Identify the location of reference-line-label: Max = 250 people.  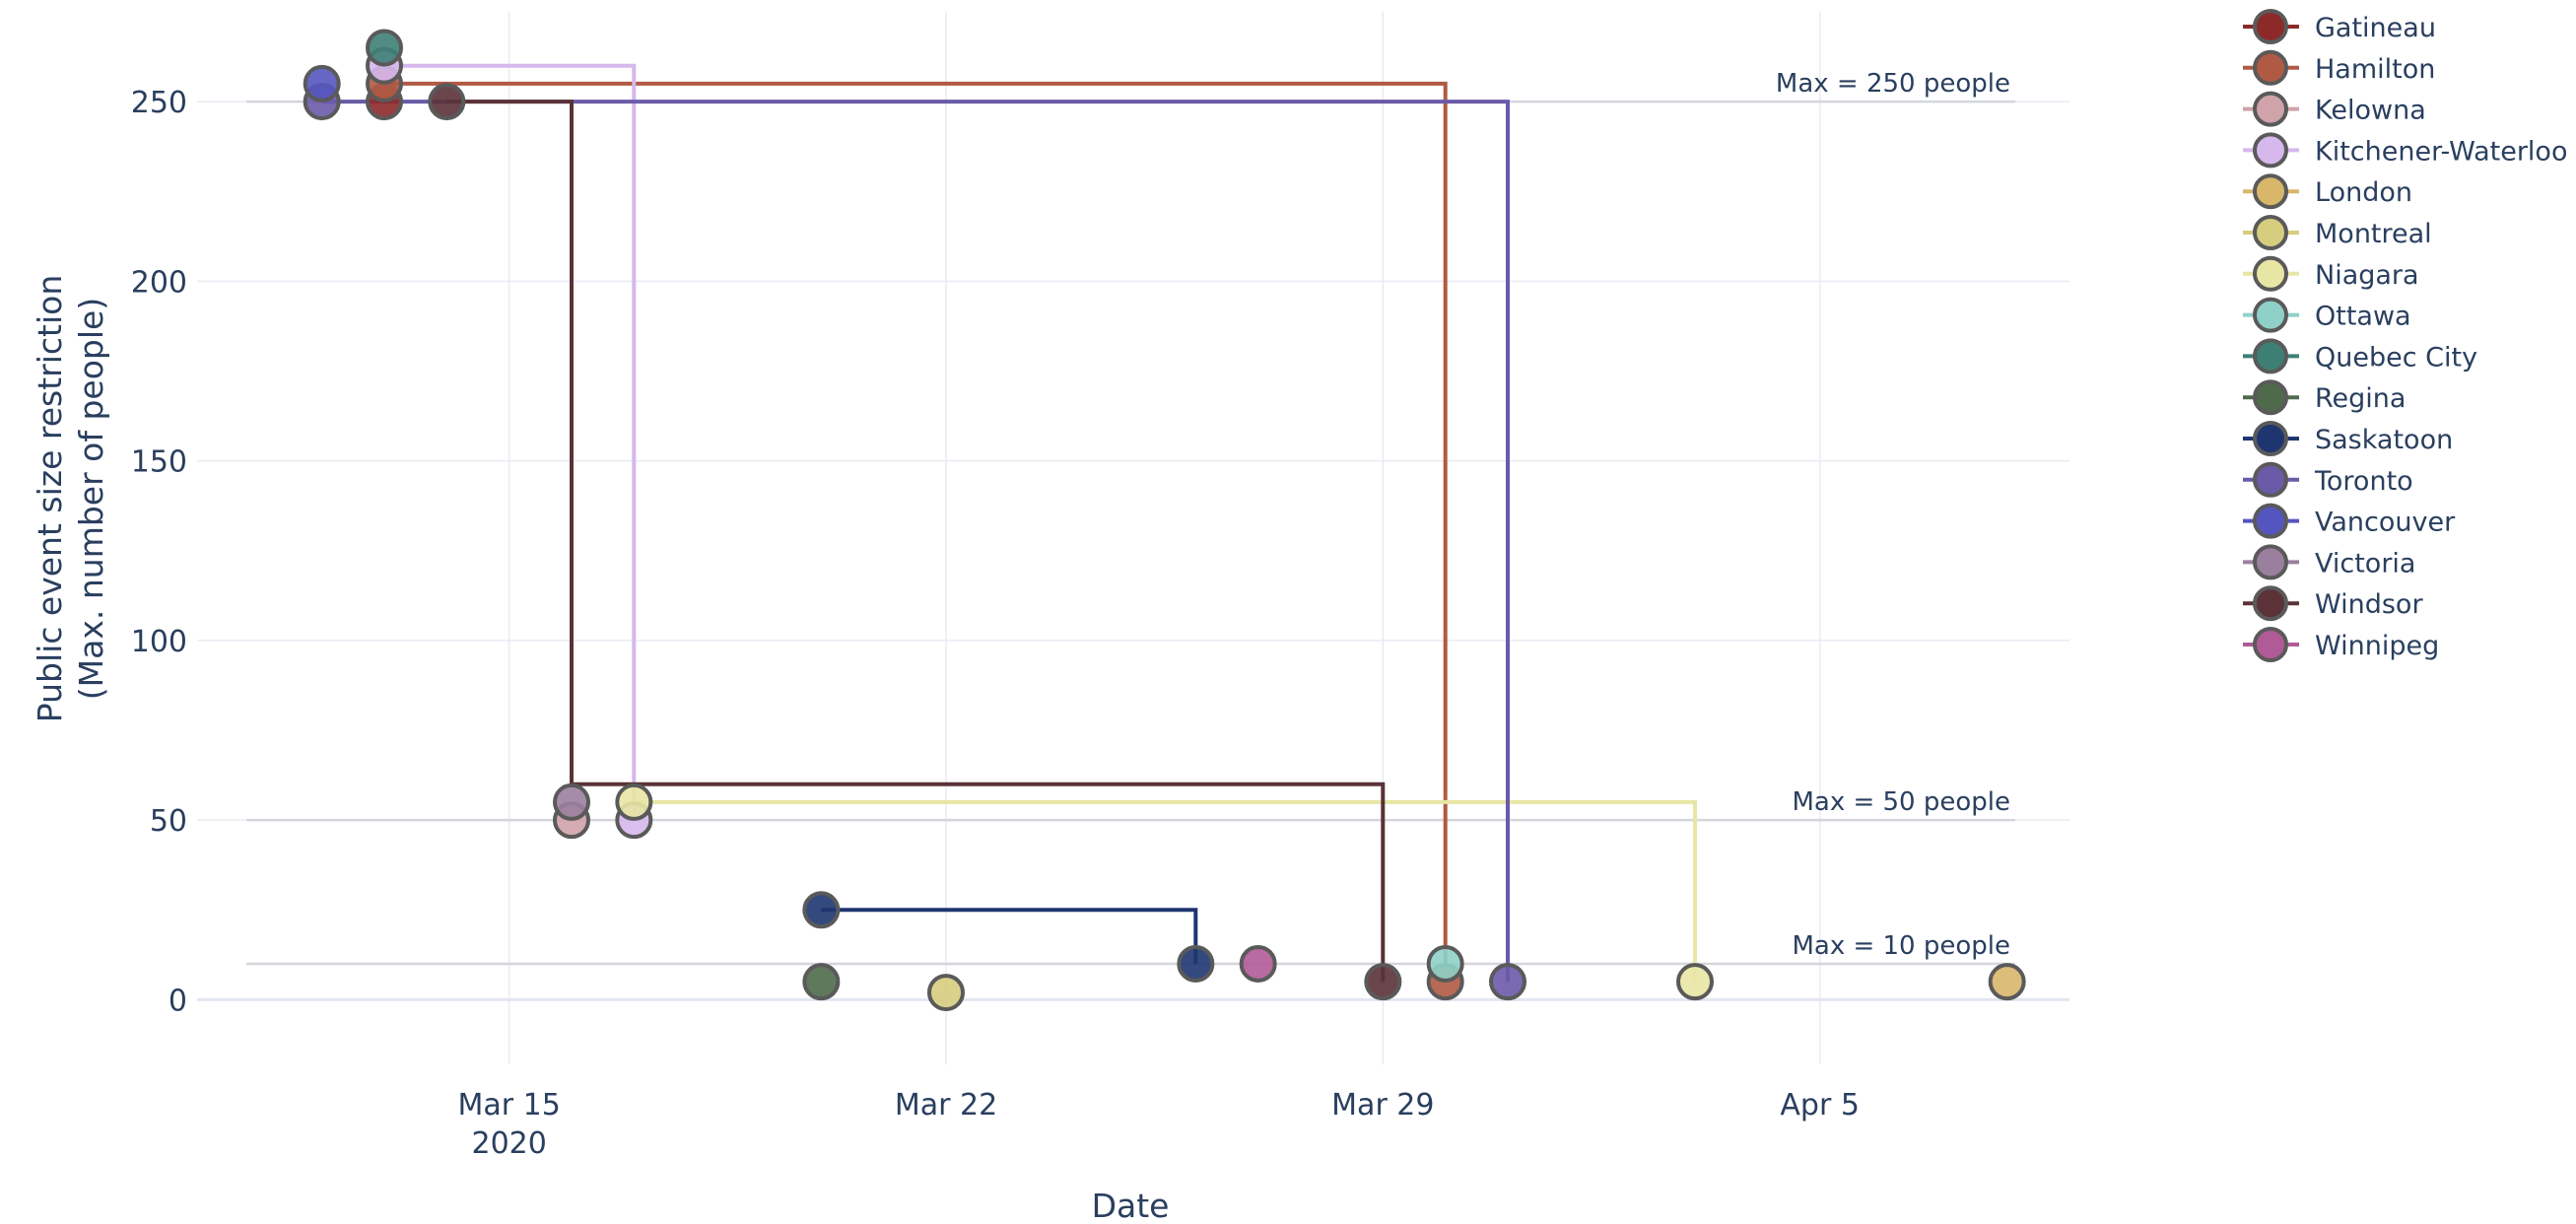
(1893, 84).